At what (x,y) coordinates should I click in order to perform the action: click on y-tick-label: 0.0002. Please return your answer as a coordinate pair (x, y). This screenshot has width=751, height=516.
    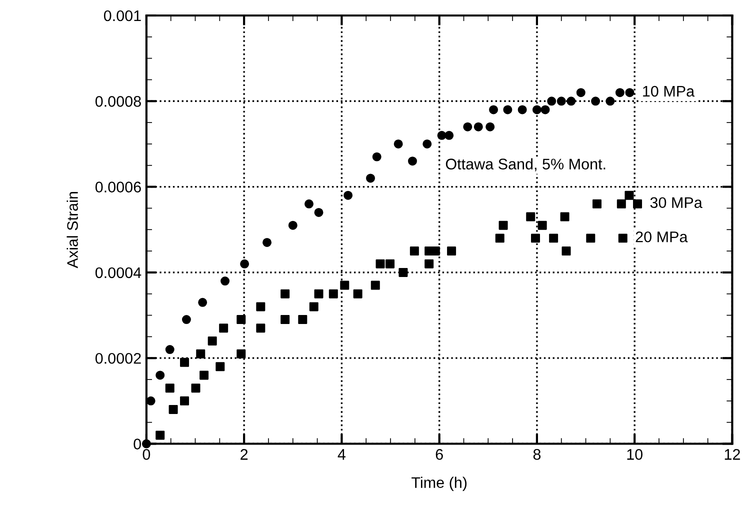
    Looking at the image, I should click on (118, 358).